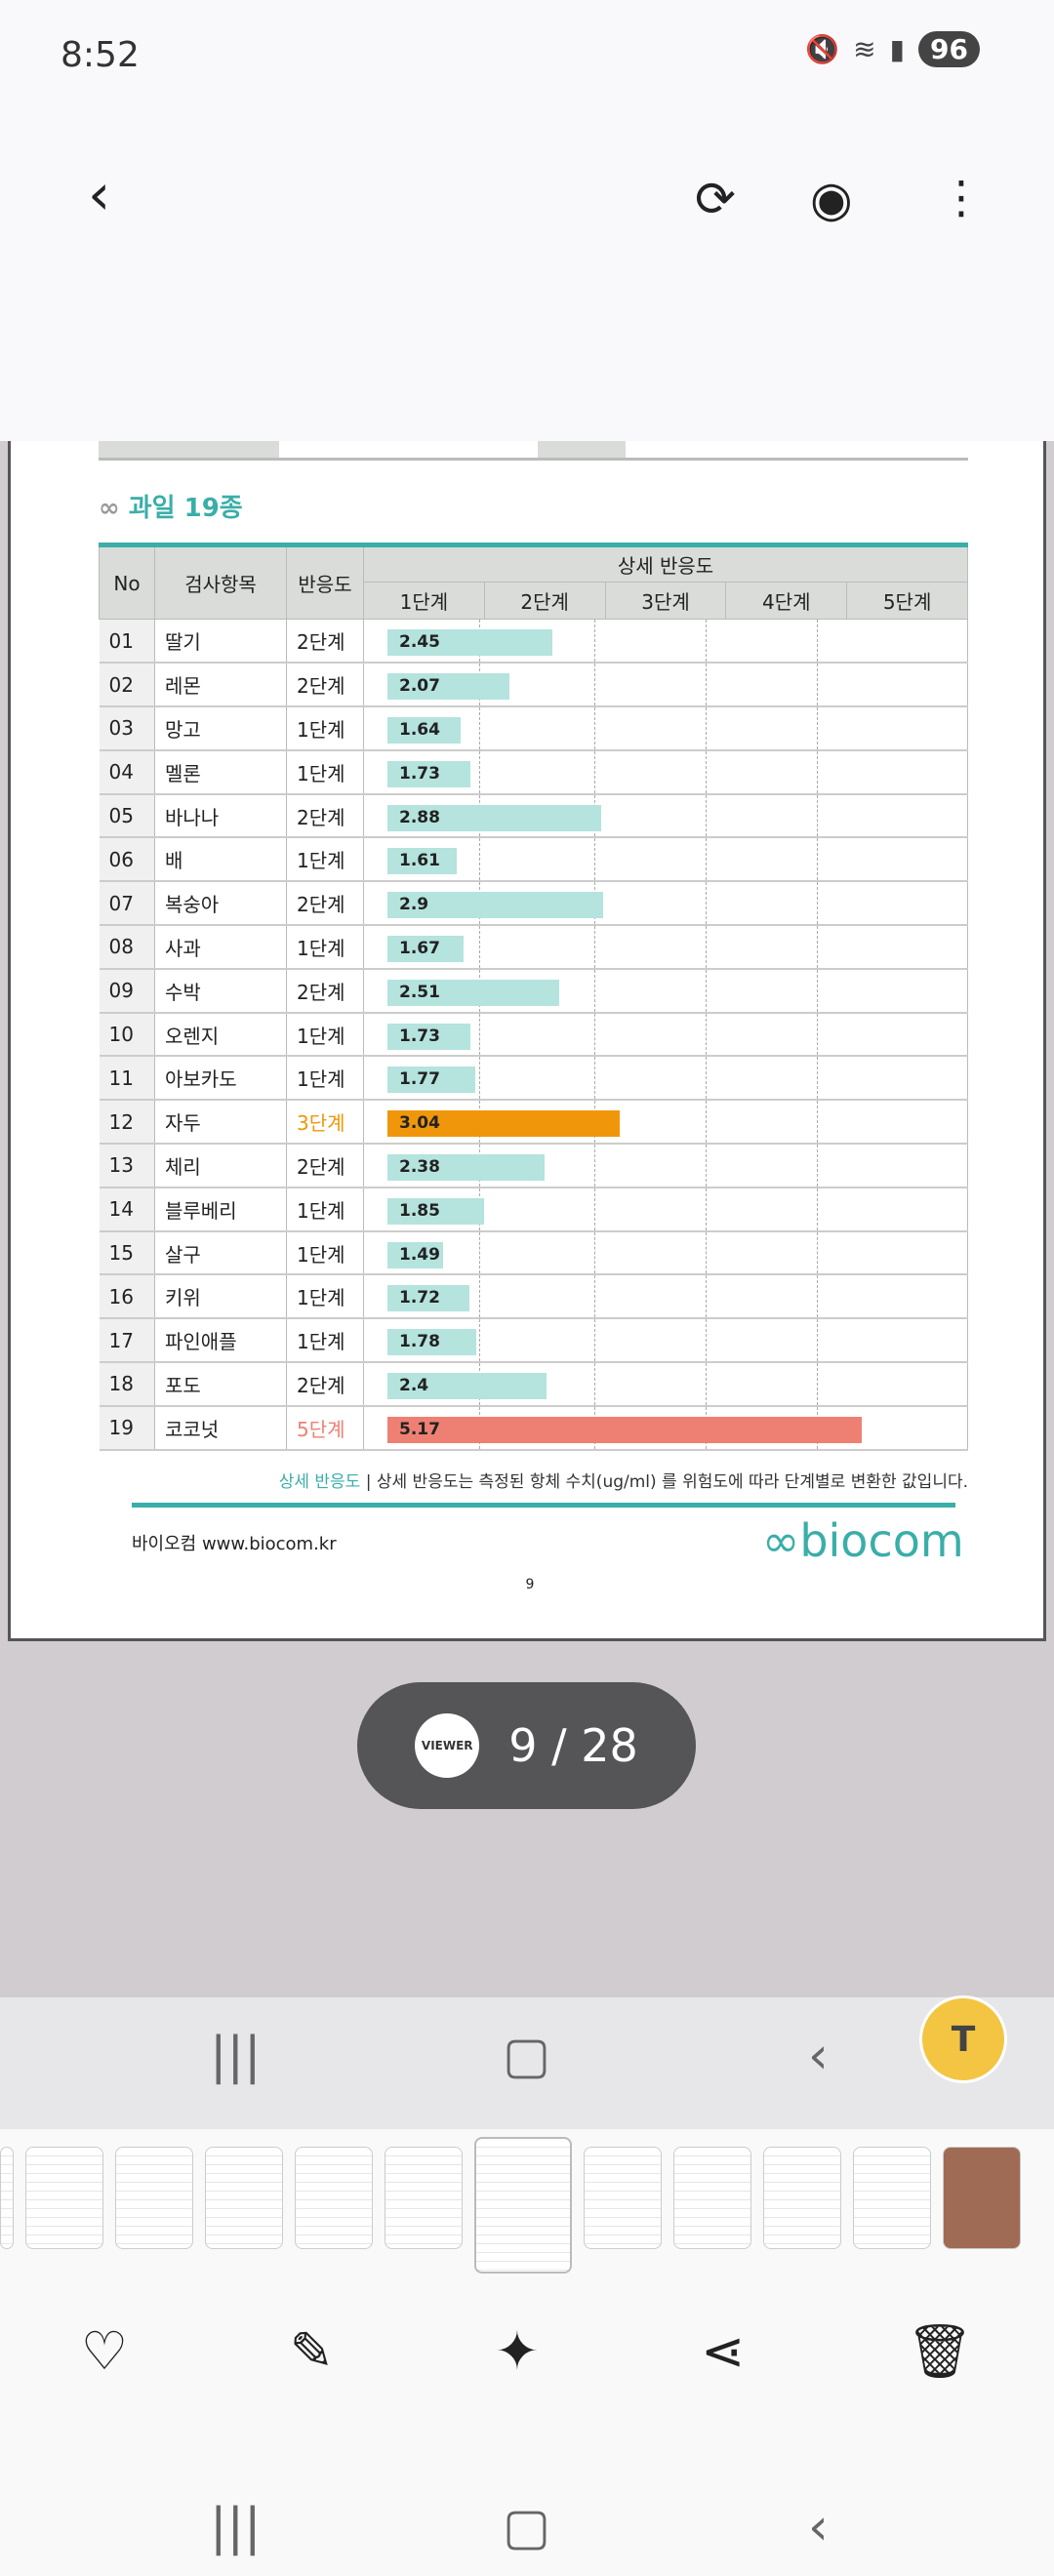 This screenshot has width=1054, height=2576. What do you see at coordinates (665, 772) in the screenshot?
I see `row-bar-cell: 1.73` at bounding box center [665, 772].